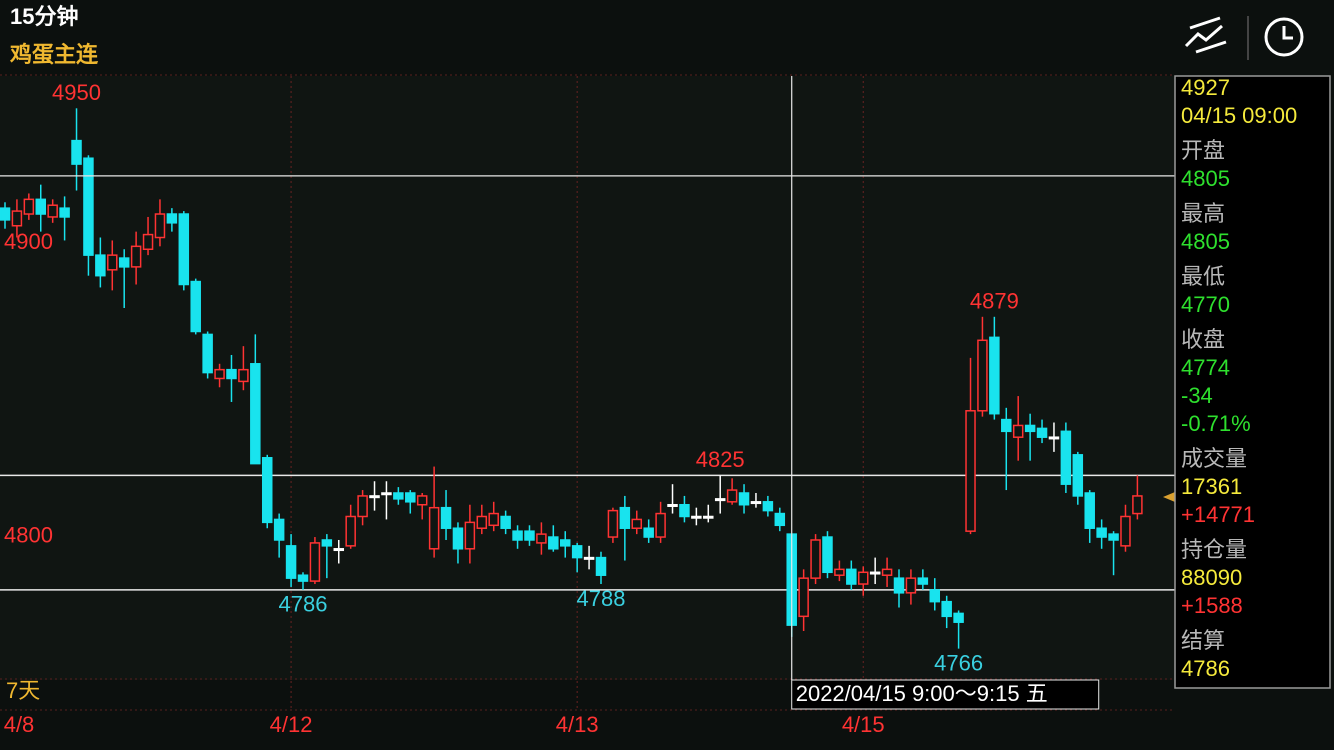 The height and width of the screenshot is (750, 1334). I want to click on button-hit, so click(1208, 36).